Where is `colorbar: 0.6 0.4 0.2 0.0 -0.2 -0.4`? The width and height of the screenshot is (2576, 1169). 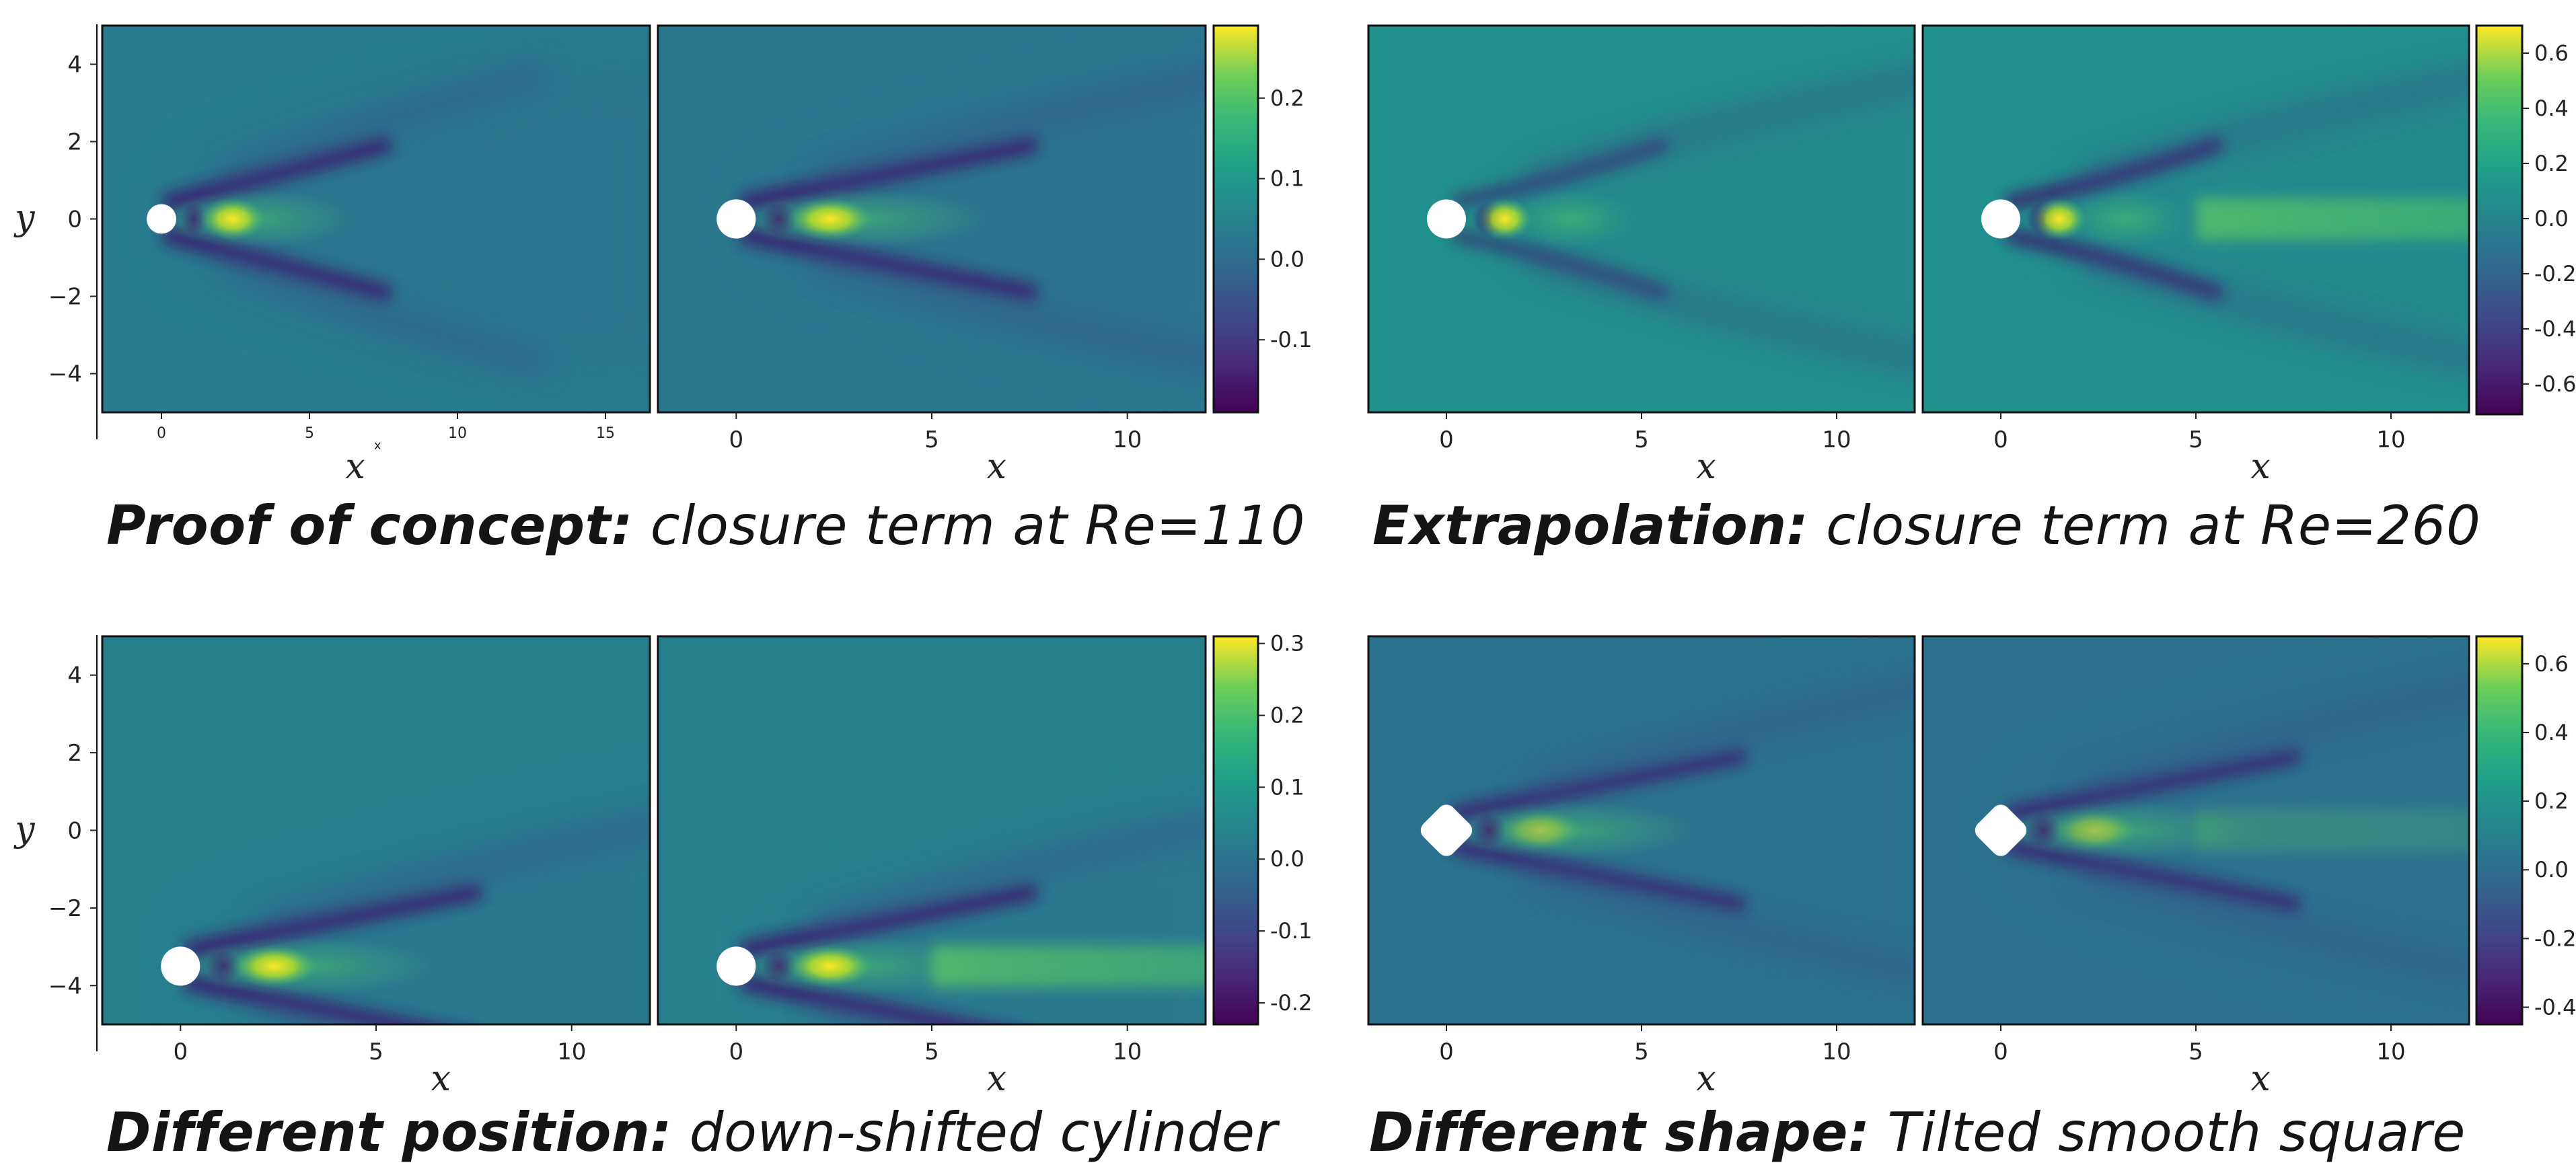
colorbar: 0.6 0.4 0.2 0.0 -0.2 -0.4 is located at coordinates (2525, 831).